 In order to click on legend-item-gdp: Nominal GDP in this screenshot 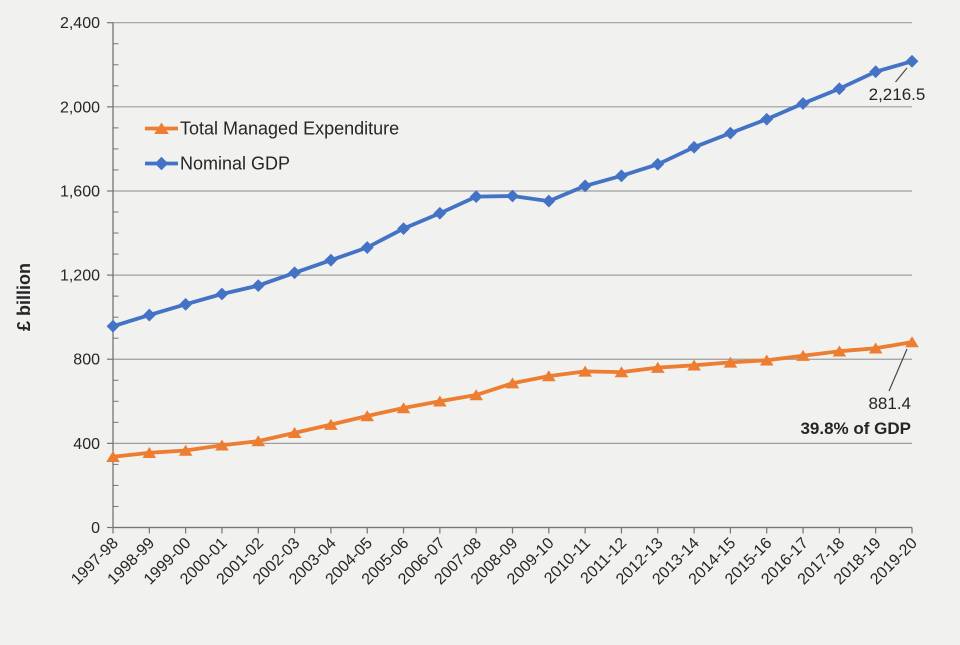, I will do `click(217, 164)`.